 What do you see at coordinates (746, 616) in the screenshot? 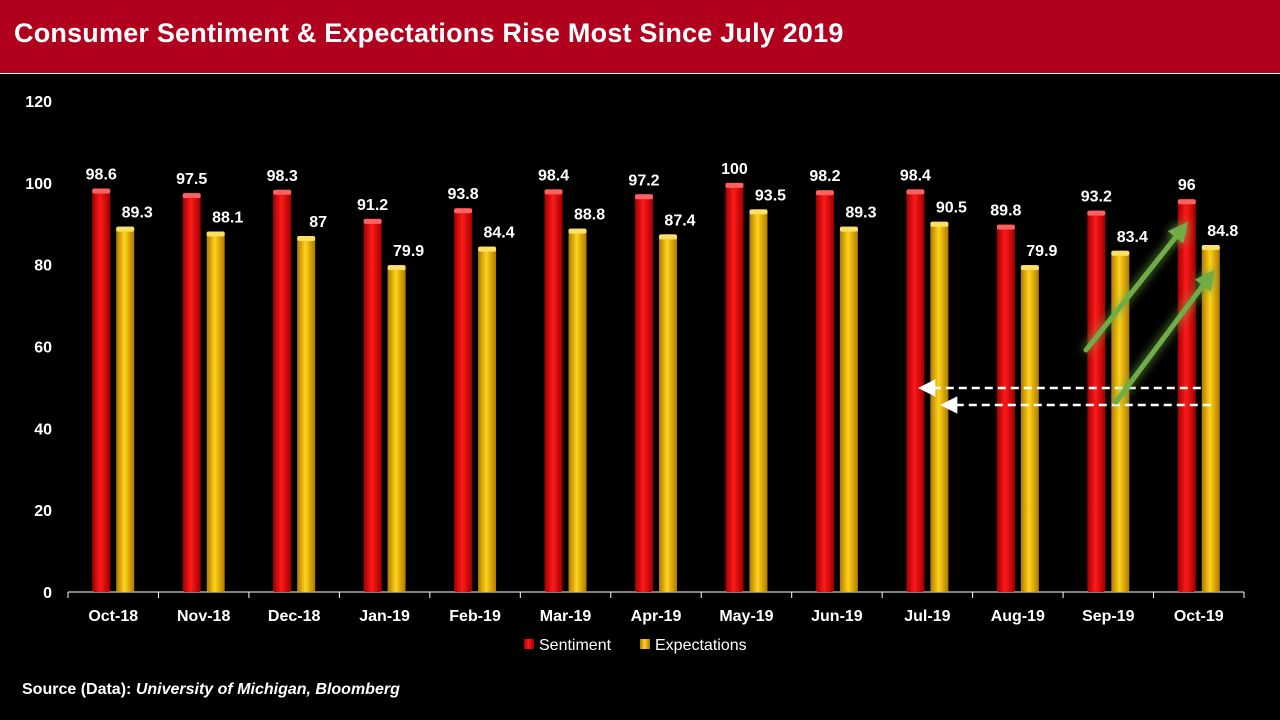
I see `x-tick-label: May-19` at bounding box center [746, 616].